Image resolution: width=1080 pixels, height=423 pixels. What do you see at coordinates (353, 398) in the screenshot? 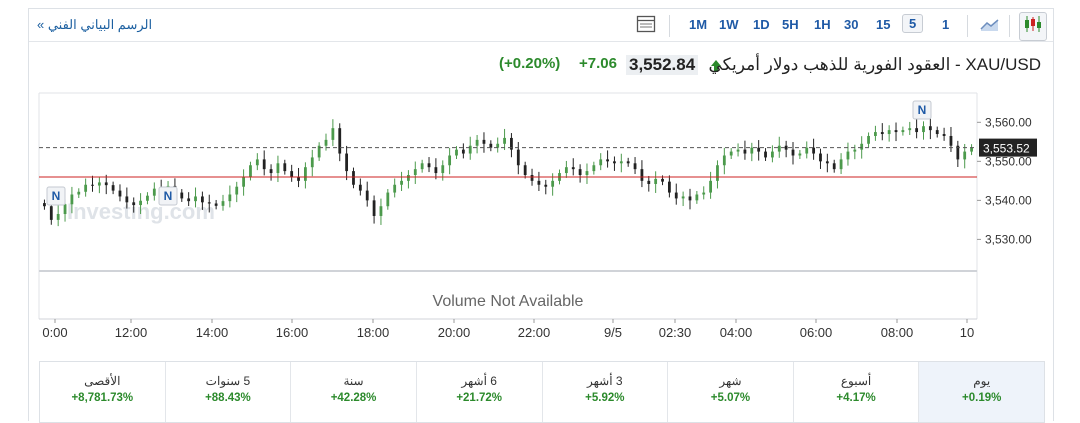
I see `perf-value: +42.28%` at bounding box center [353, 398].